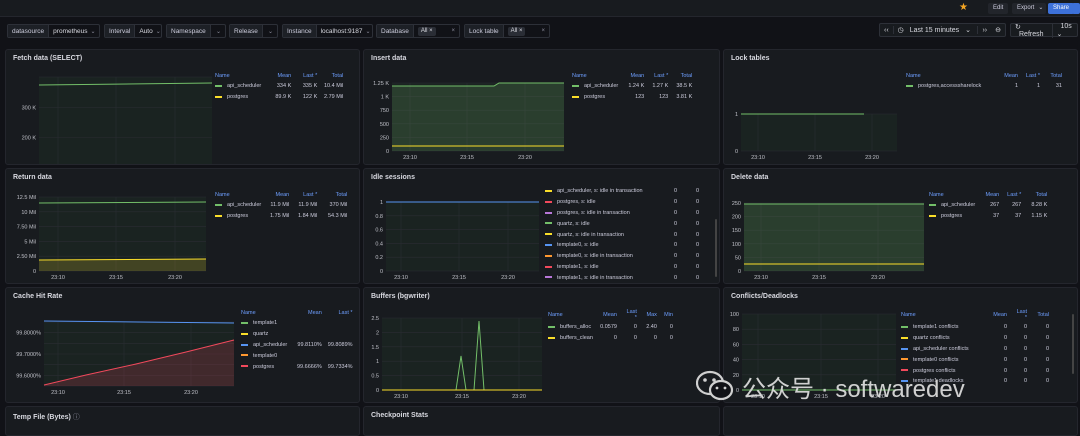 The height and width of the screenshot is (436, 1080). I want to click on info-icon: ⓘ, so click(76, 417).